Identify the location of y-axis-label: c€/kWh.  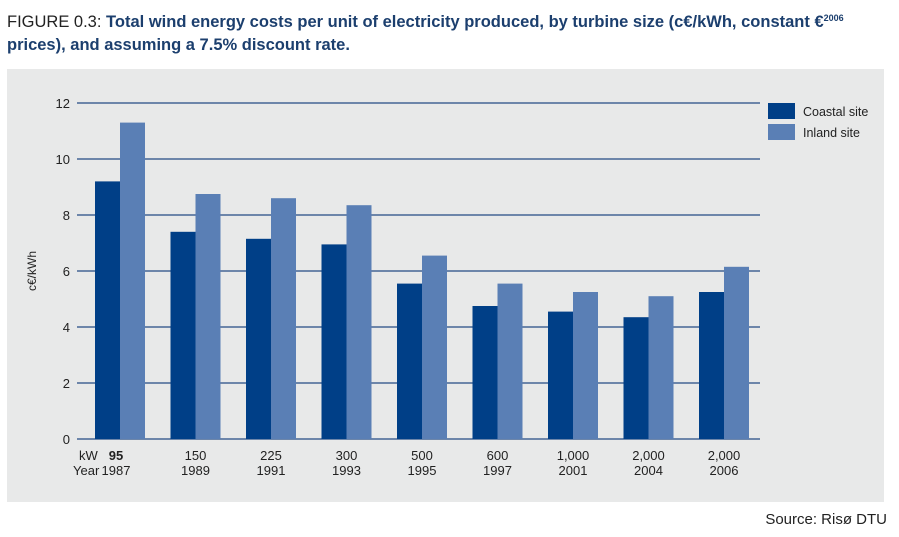
(32, 271).